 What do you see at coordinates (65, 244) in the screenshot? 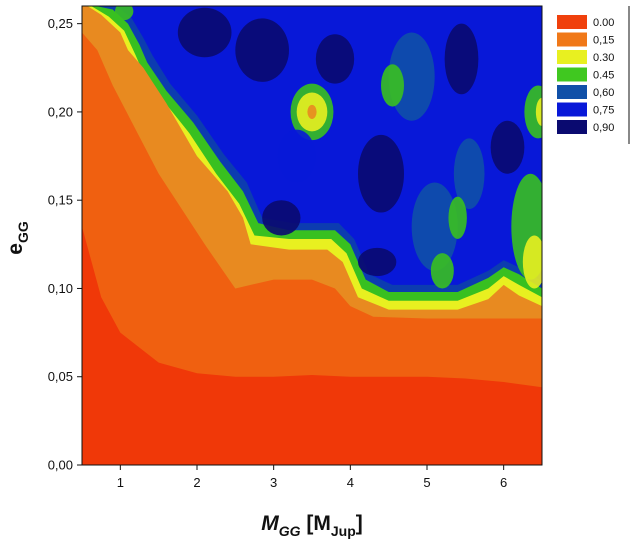
I see `y-axis: 0,00 0,05 0,10 0,15 0,20 0,25` at bounding box center [65, 244].